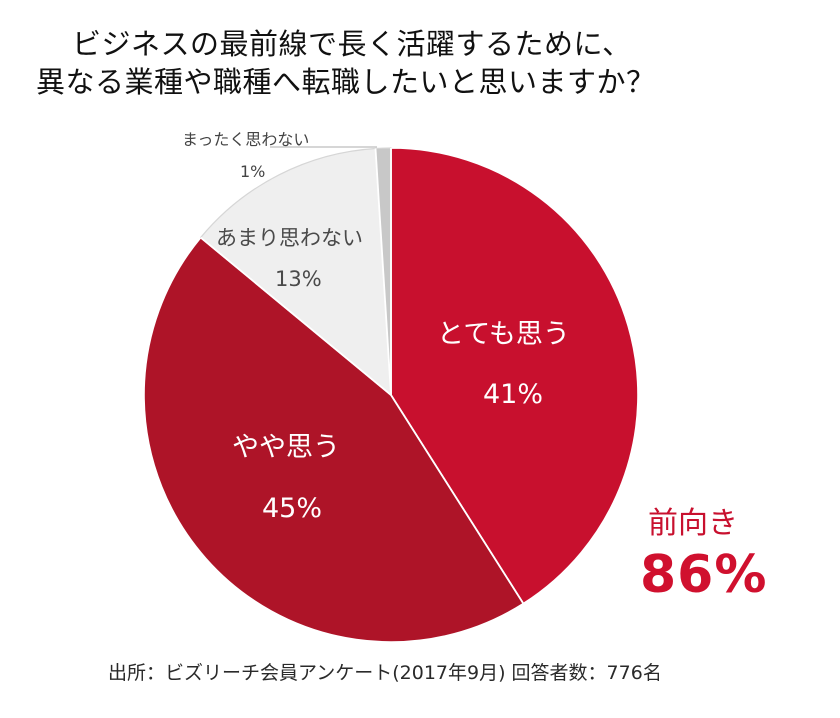 Image resolution: width=840 pixels, height=718 pixels. Describe the element at coordinates (292, 508) in the screenshot. I see `slice-value-somewhat-agree: 45%` at that location.